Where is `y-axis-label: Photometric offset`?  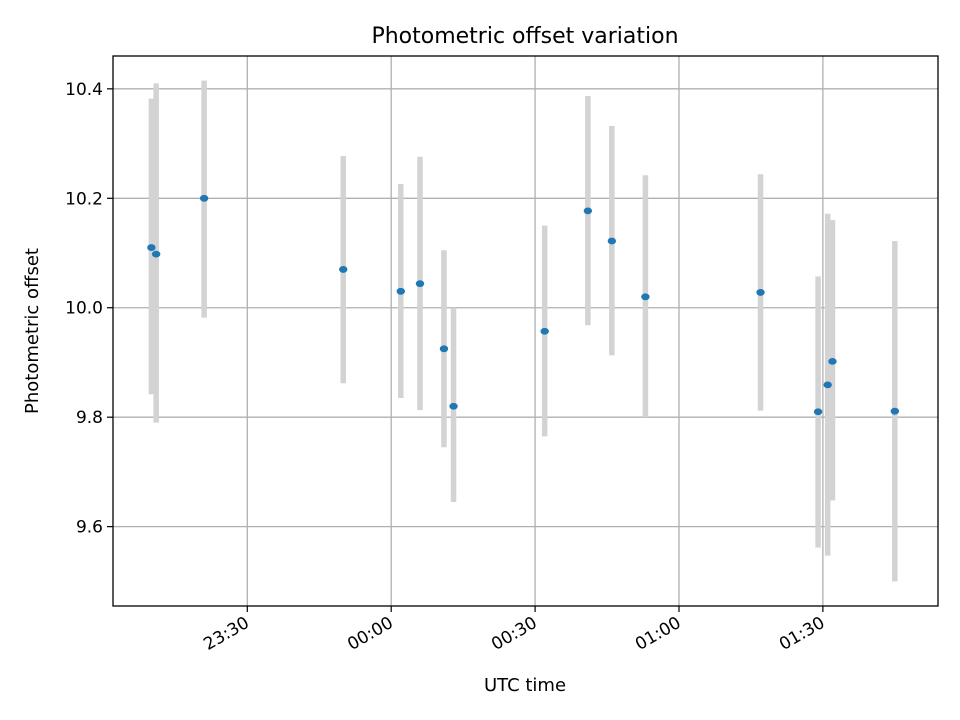 y-axis-label: Photometric offset is located at coordinates (32, 331).